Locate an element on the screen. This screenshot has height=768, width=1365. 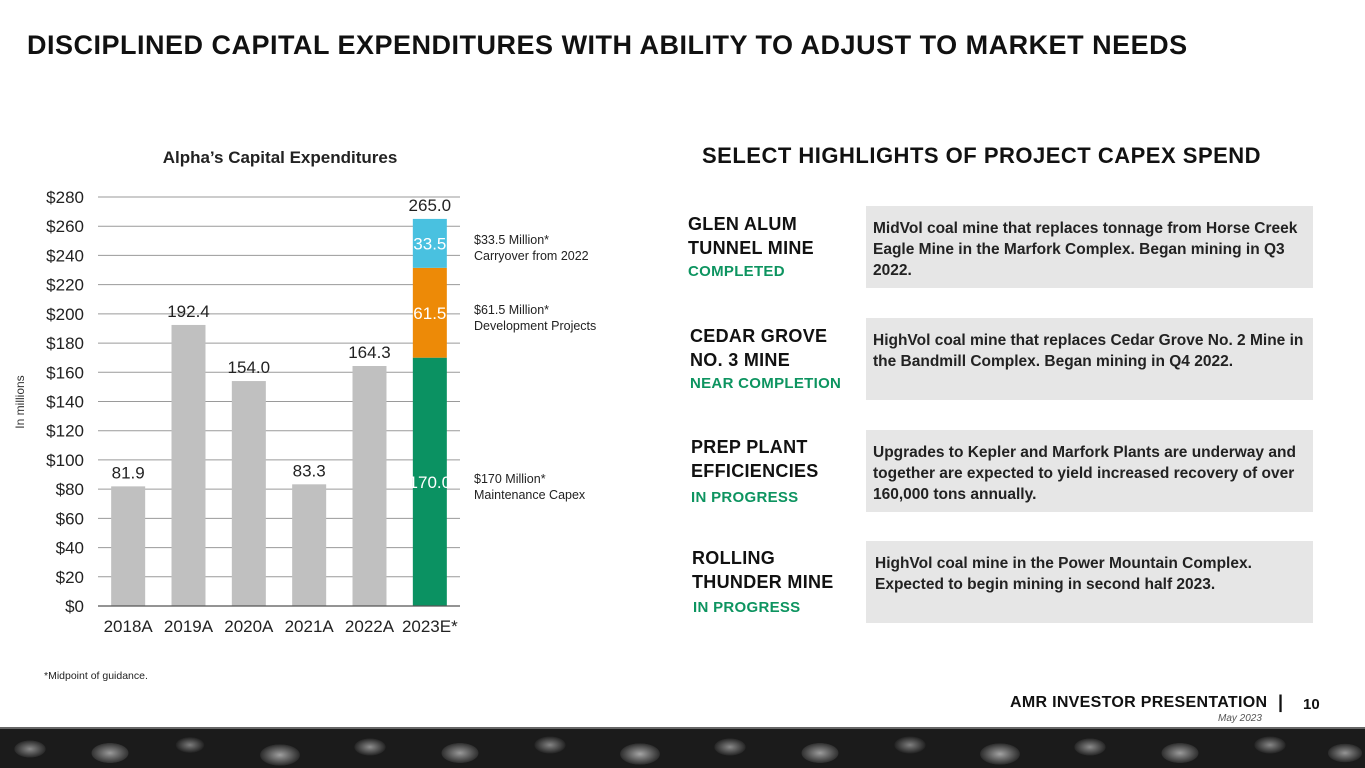
segment-value-label: 33.5 is located at coordinates (429, 243).